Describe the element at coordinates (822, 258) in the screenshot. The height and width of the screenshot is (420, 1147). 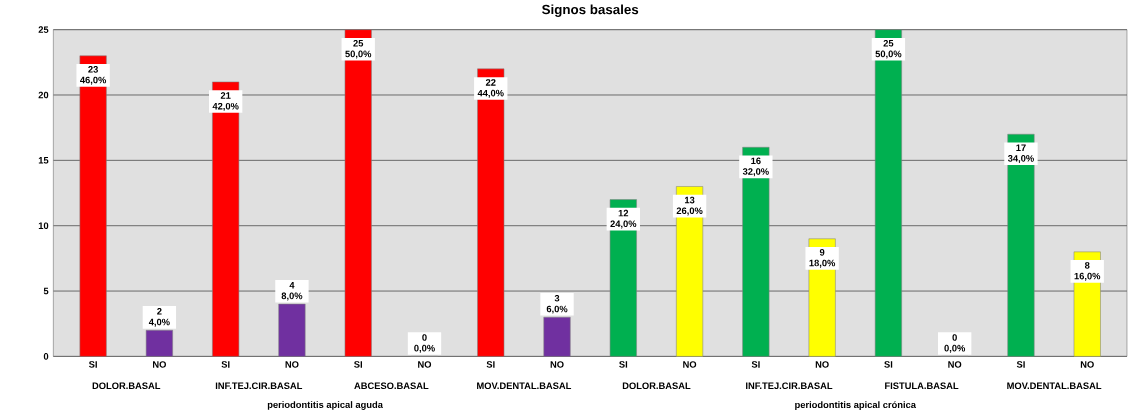
I see `data-label: 9 18,0%` at that location.